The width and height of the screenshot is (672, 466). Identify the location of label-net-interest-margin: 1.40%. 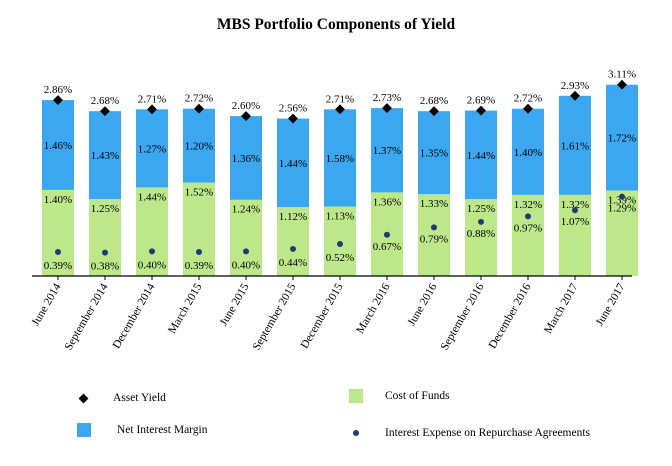
(528, 153).